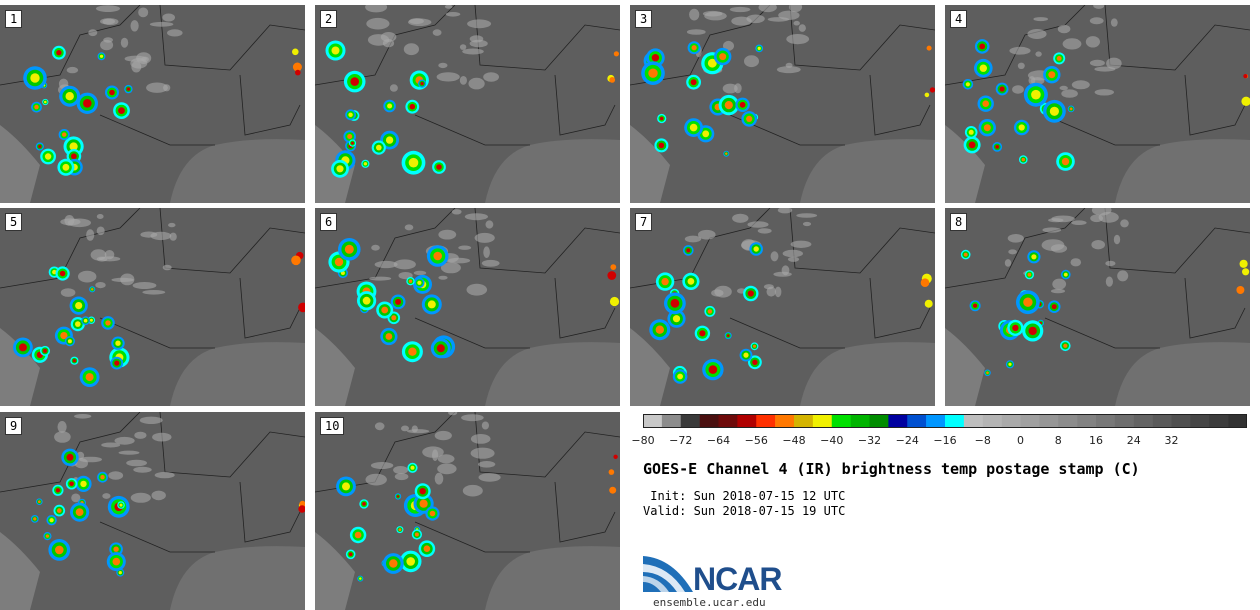 The height and width of the screenshot is (610, 1260). I want to click on valid-time: Valid: Sun 2018-07-15 19 UTC, so click(744, 511).